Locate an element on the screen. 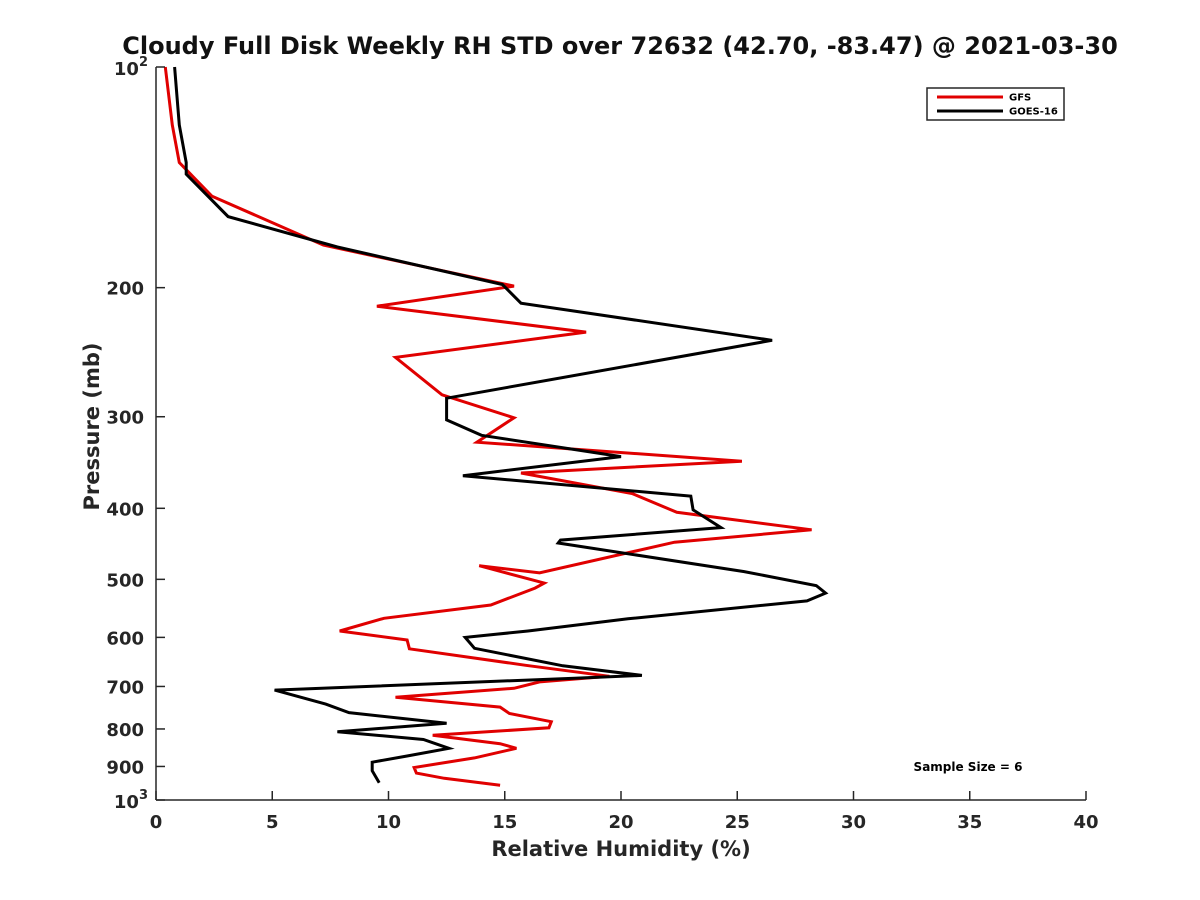 This screenshot has width=1200, height=900. y-tick-label: 200 is located at coordinates (125, 289).